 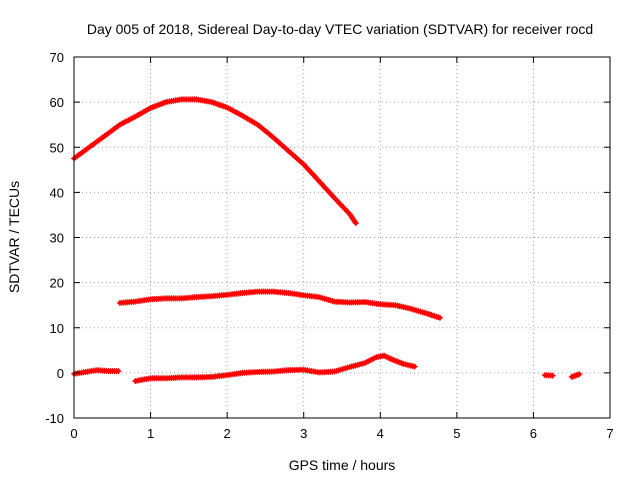 What do you see at coordinates (533, 433) in the screenshot?
I see `x-tick-label: 6` at bounding box center [533, 433].